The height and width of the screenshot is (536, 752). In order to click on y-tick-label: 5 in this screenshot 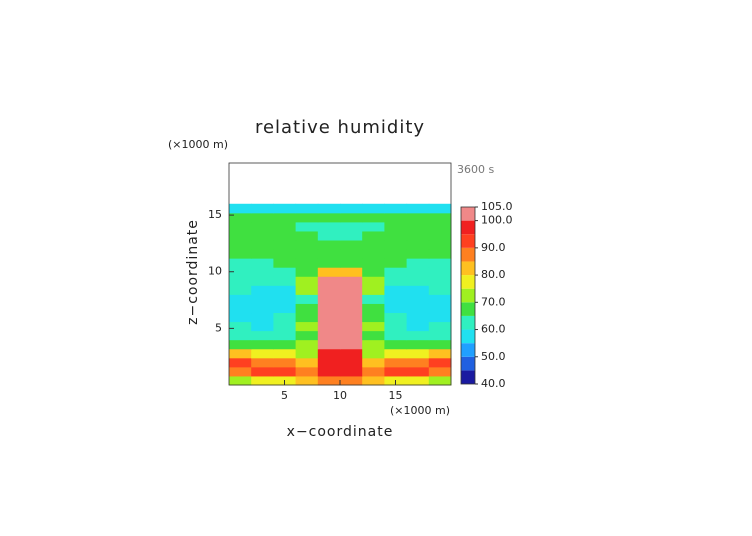, I will do `click(218, 327)`.